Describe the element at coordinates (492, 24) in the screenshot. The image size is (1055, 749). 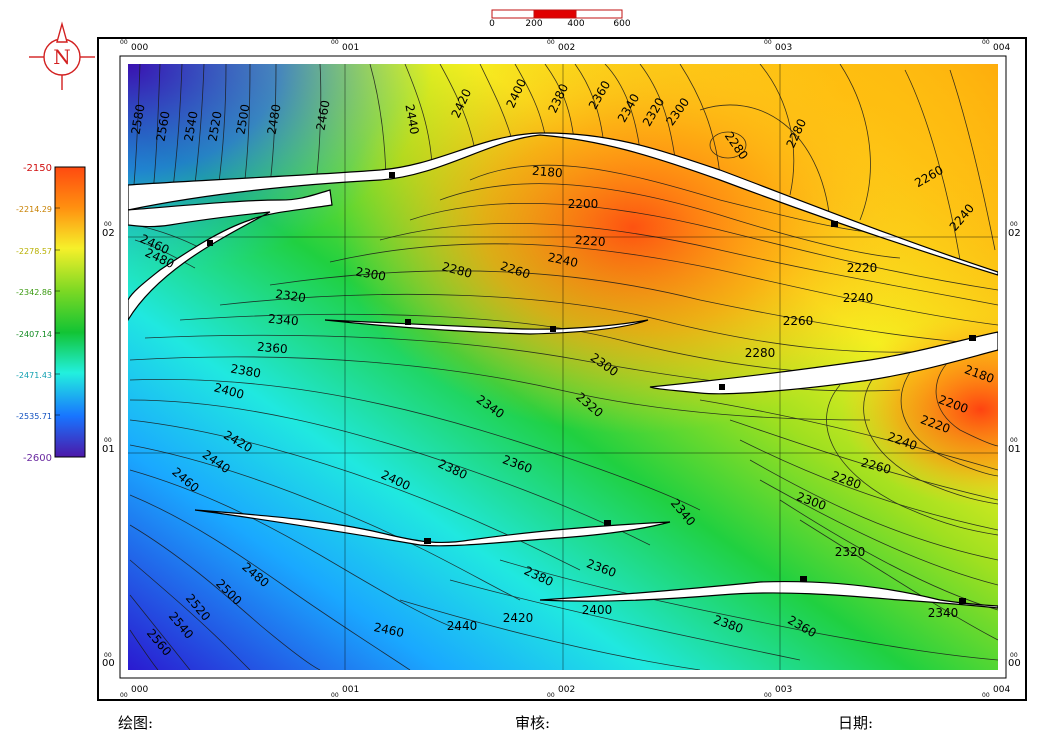
I see `scale-tick-label: 0` at that location.